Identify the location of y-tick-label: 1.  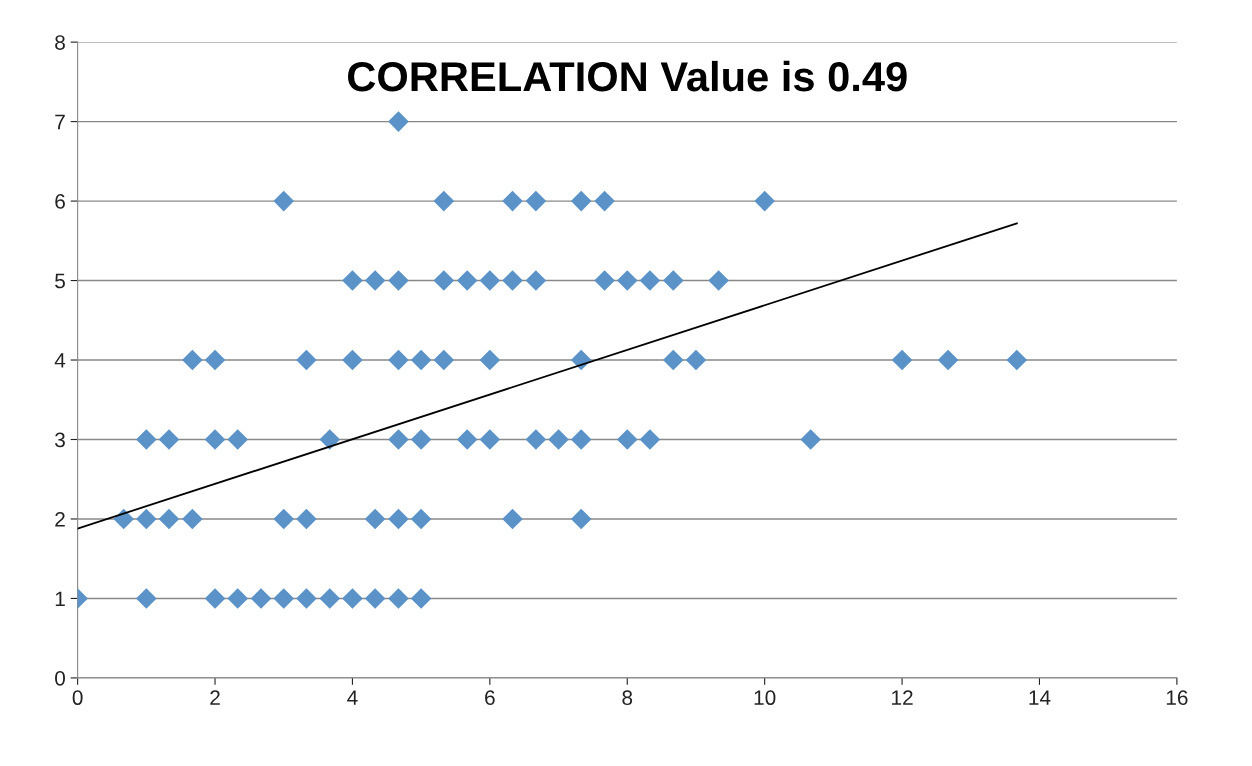
(60, 598).